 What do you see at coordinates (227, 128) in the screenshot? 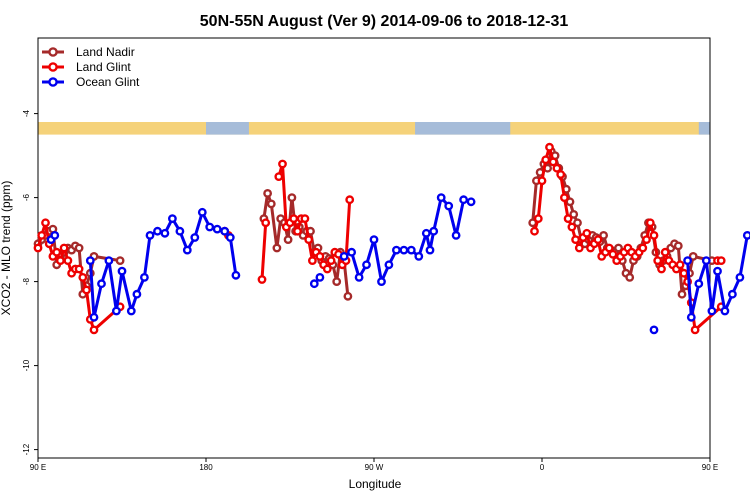
I see `band-ocean` at bounding box center [227, 128].